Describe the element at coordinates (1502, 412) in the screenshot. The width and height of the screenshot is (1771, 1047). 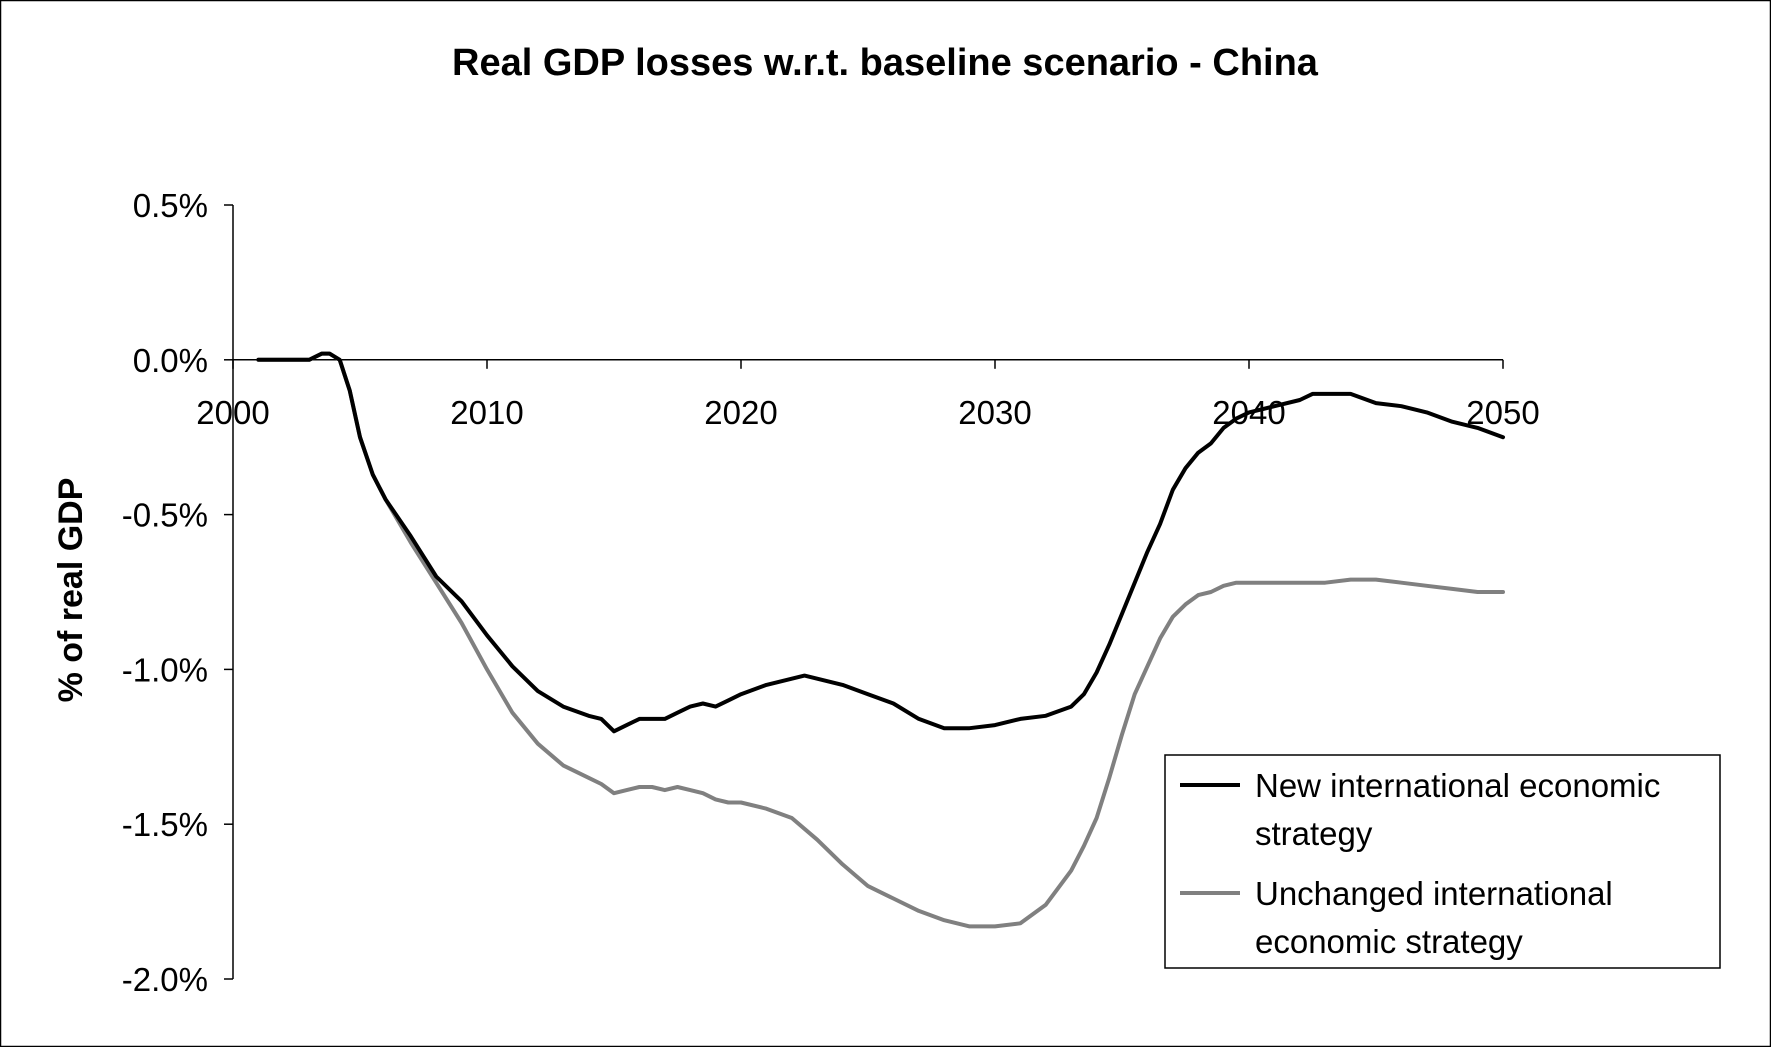
I see `x-tick-label: 2050` at that location.